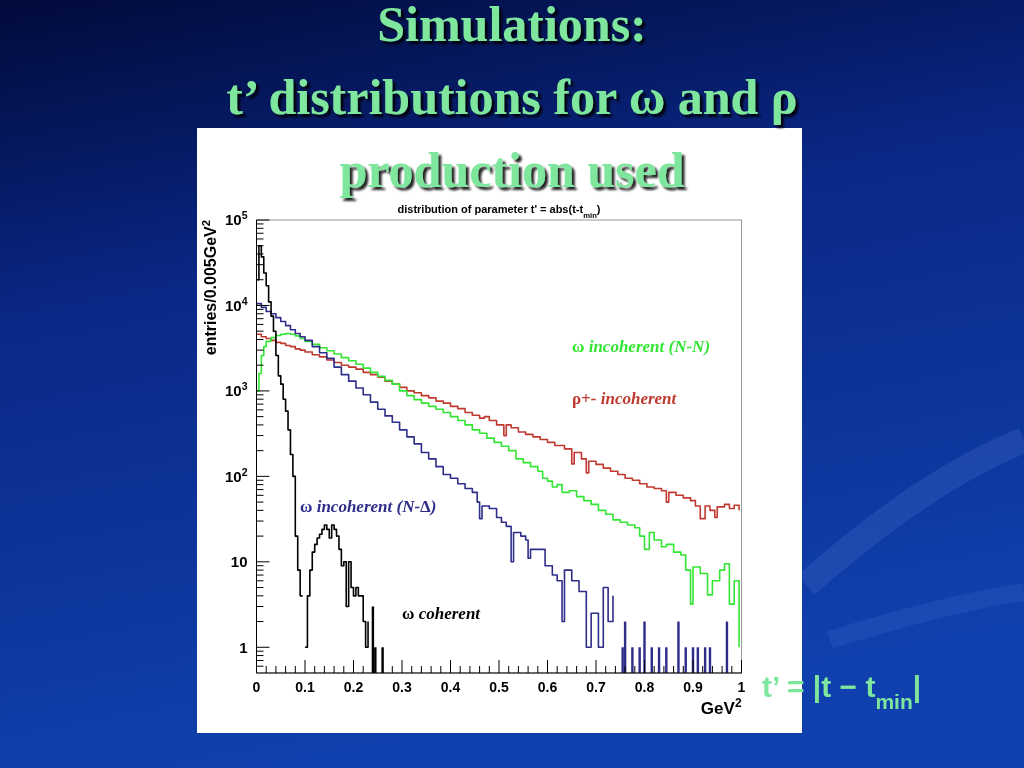 This screenshot has height=768, width=1024. Describe the element at coordinates (741, 687) in the screenshot. I see `x-tick-label: 1` at that location.